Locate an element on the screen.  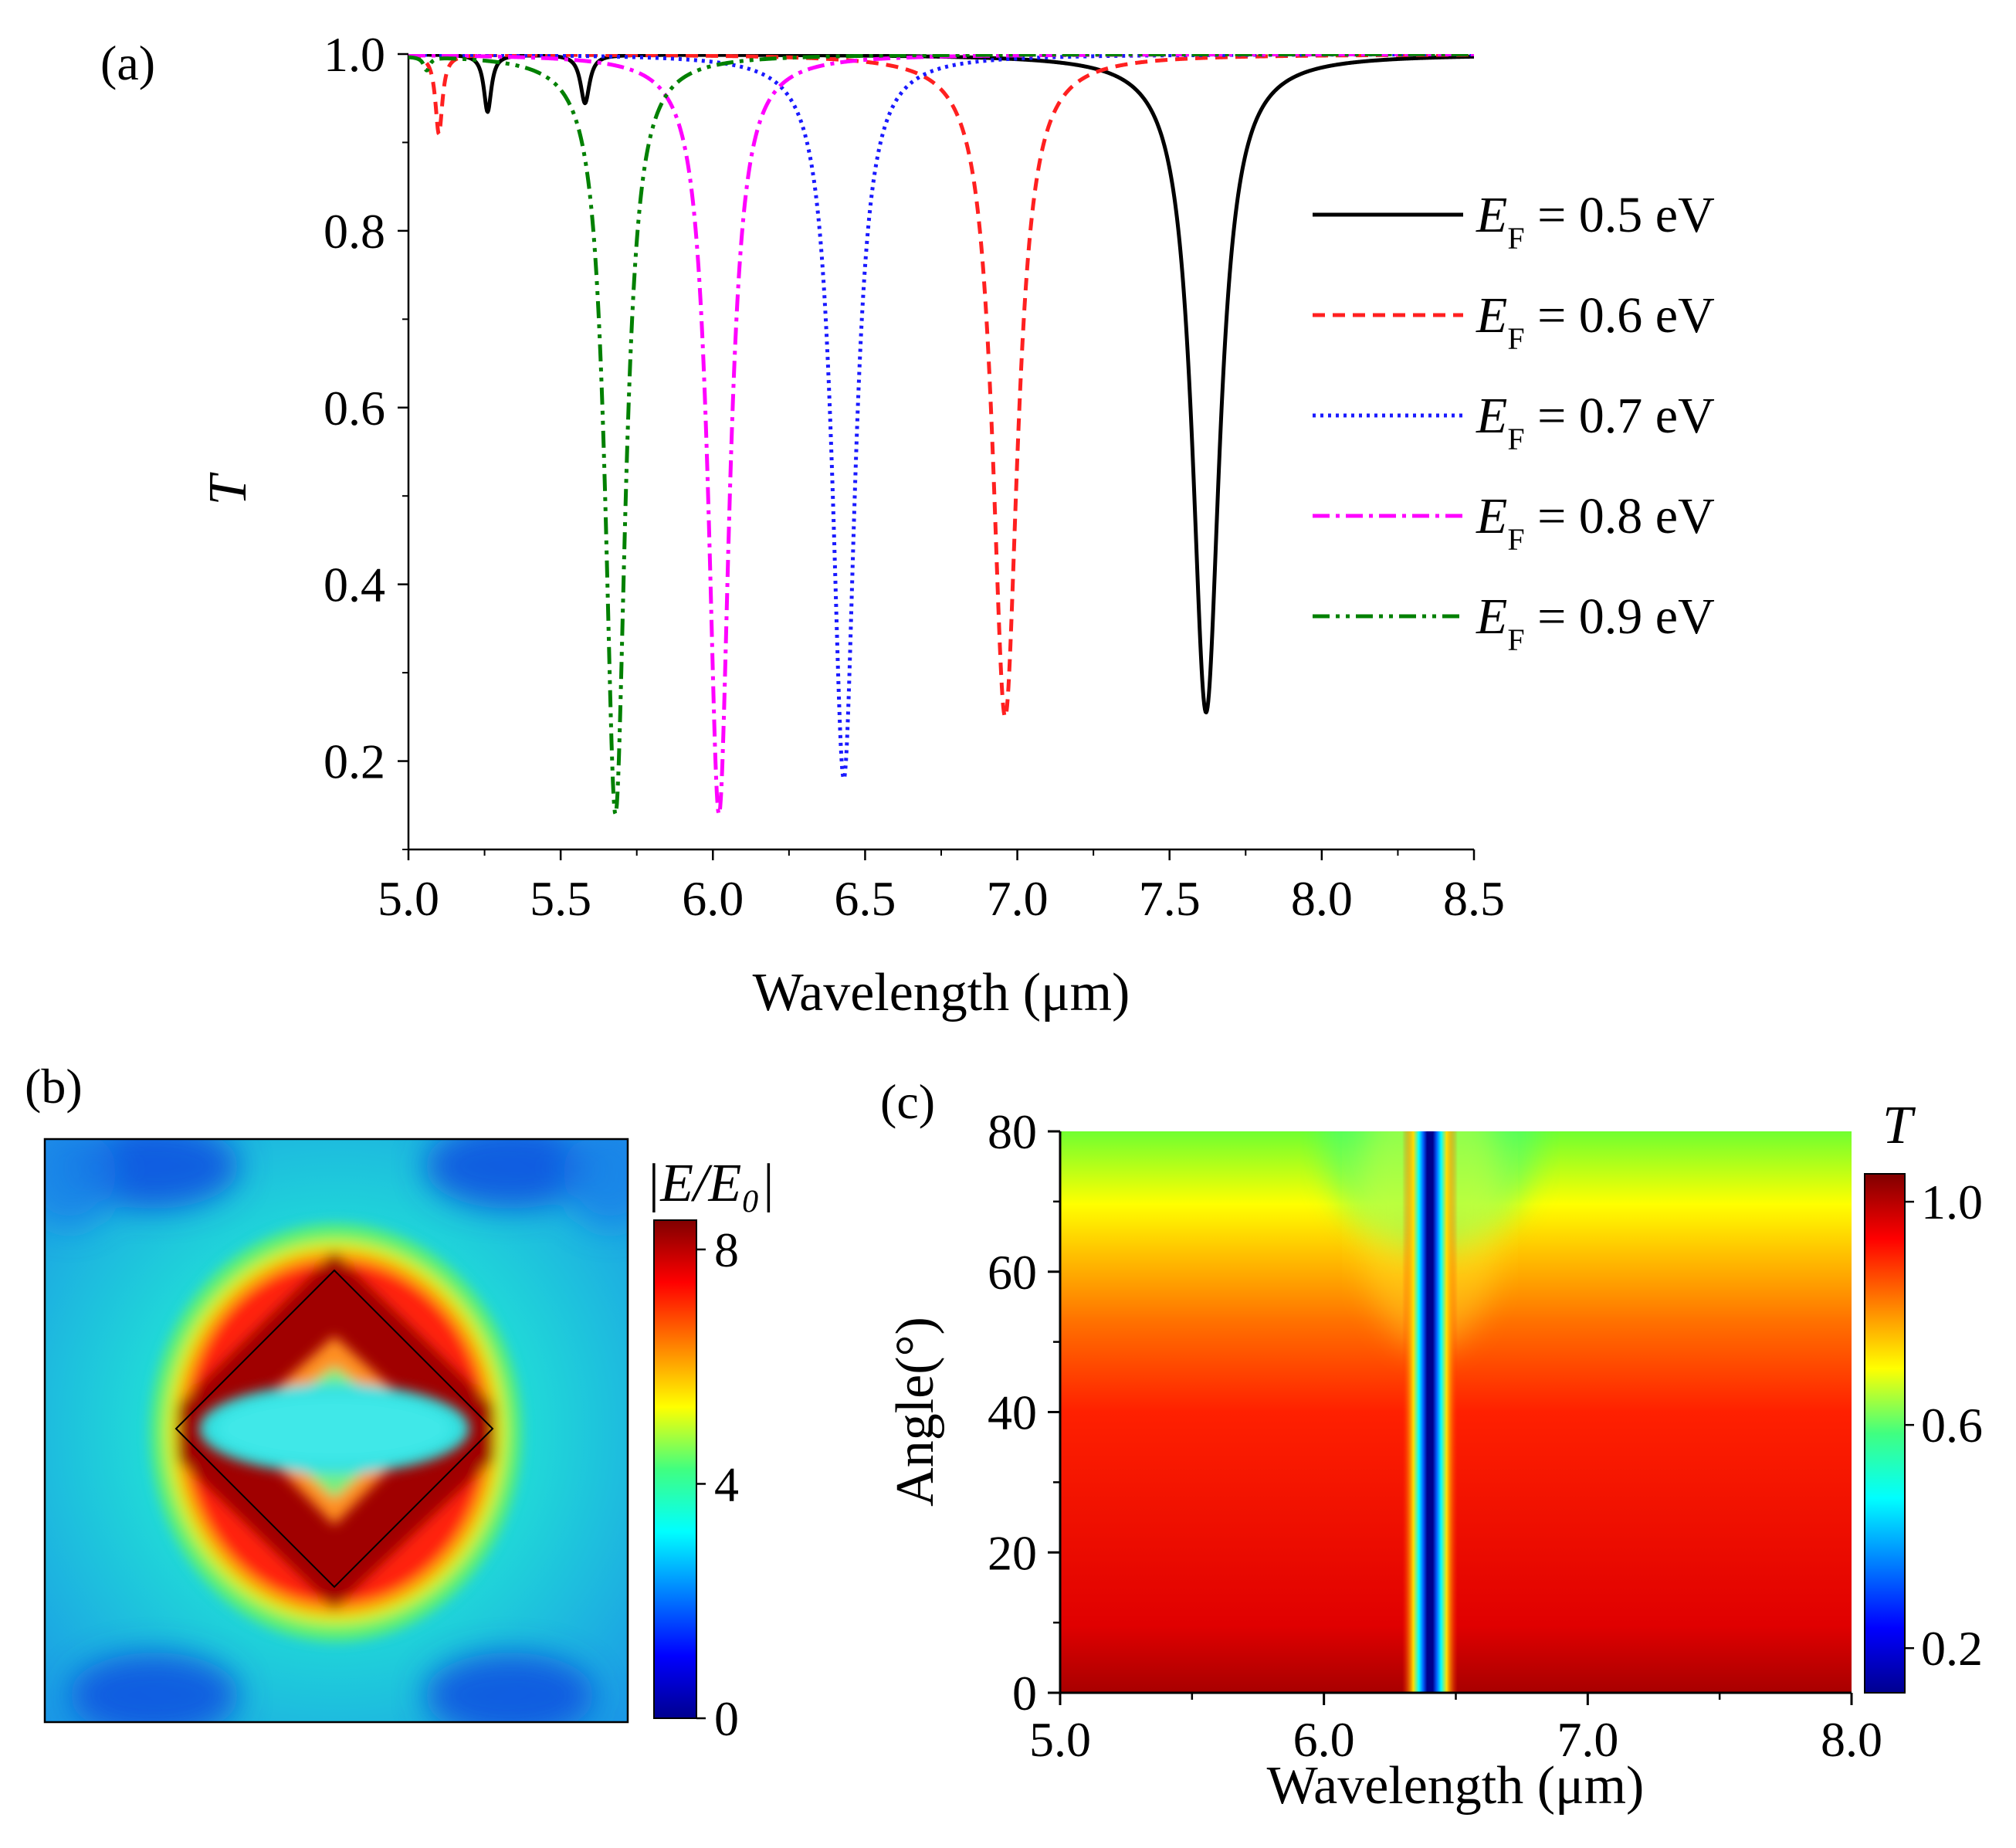
legend-label: EF = 0.9 eV is located at coordinates (1595, 622).